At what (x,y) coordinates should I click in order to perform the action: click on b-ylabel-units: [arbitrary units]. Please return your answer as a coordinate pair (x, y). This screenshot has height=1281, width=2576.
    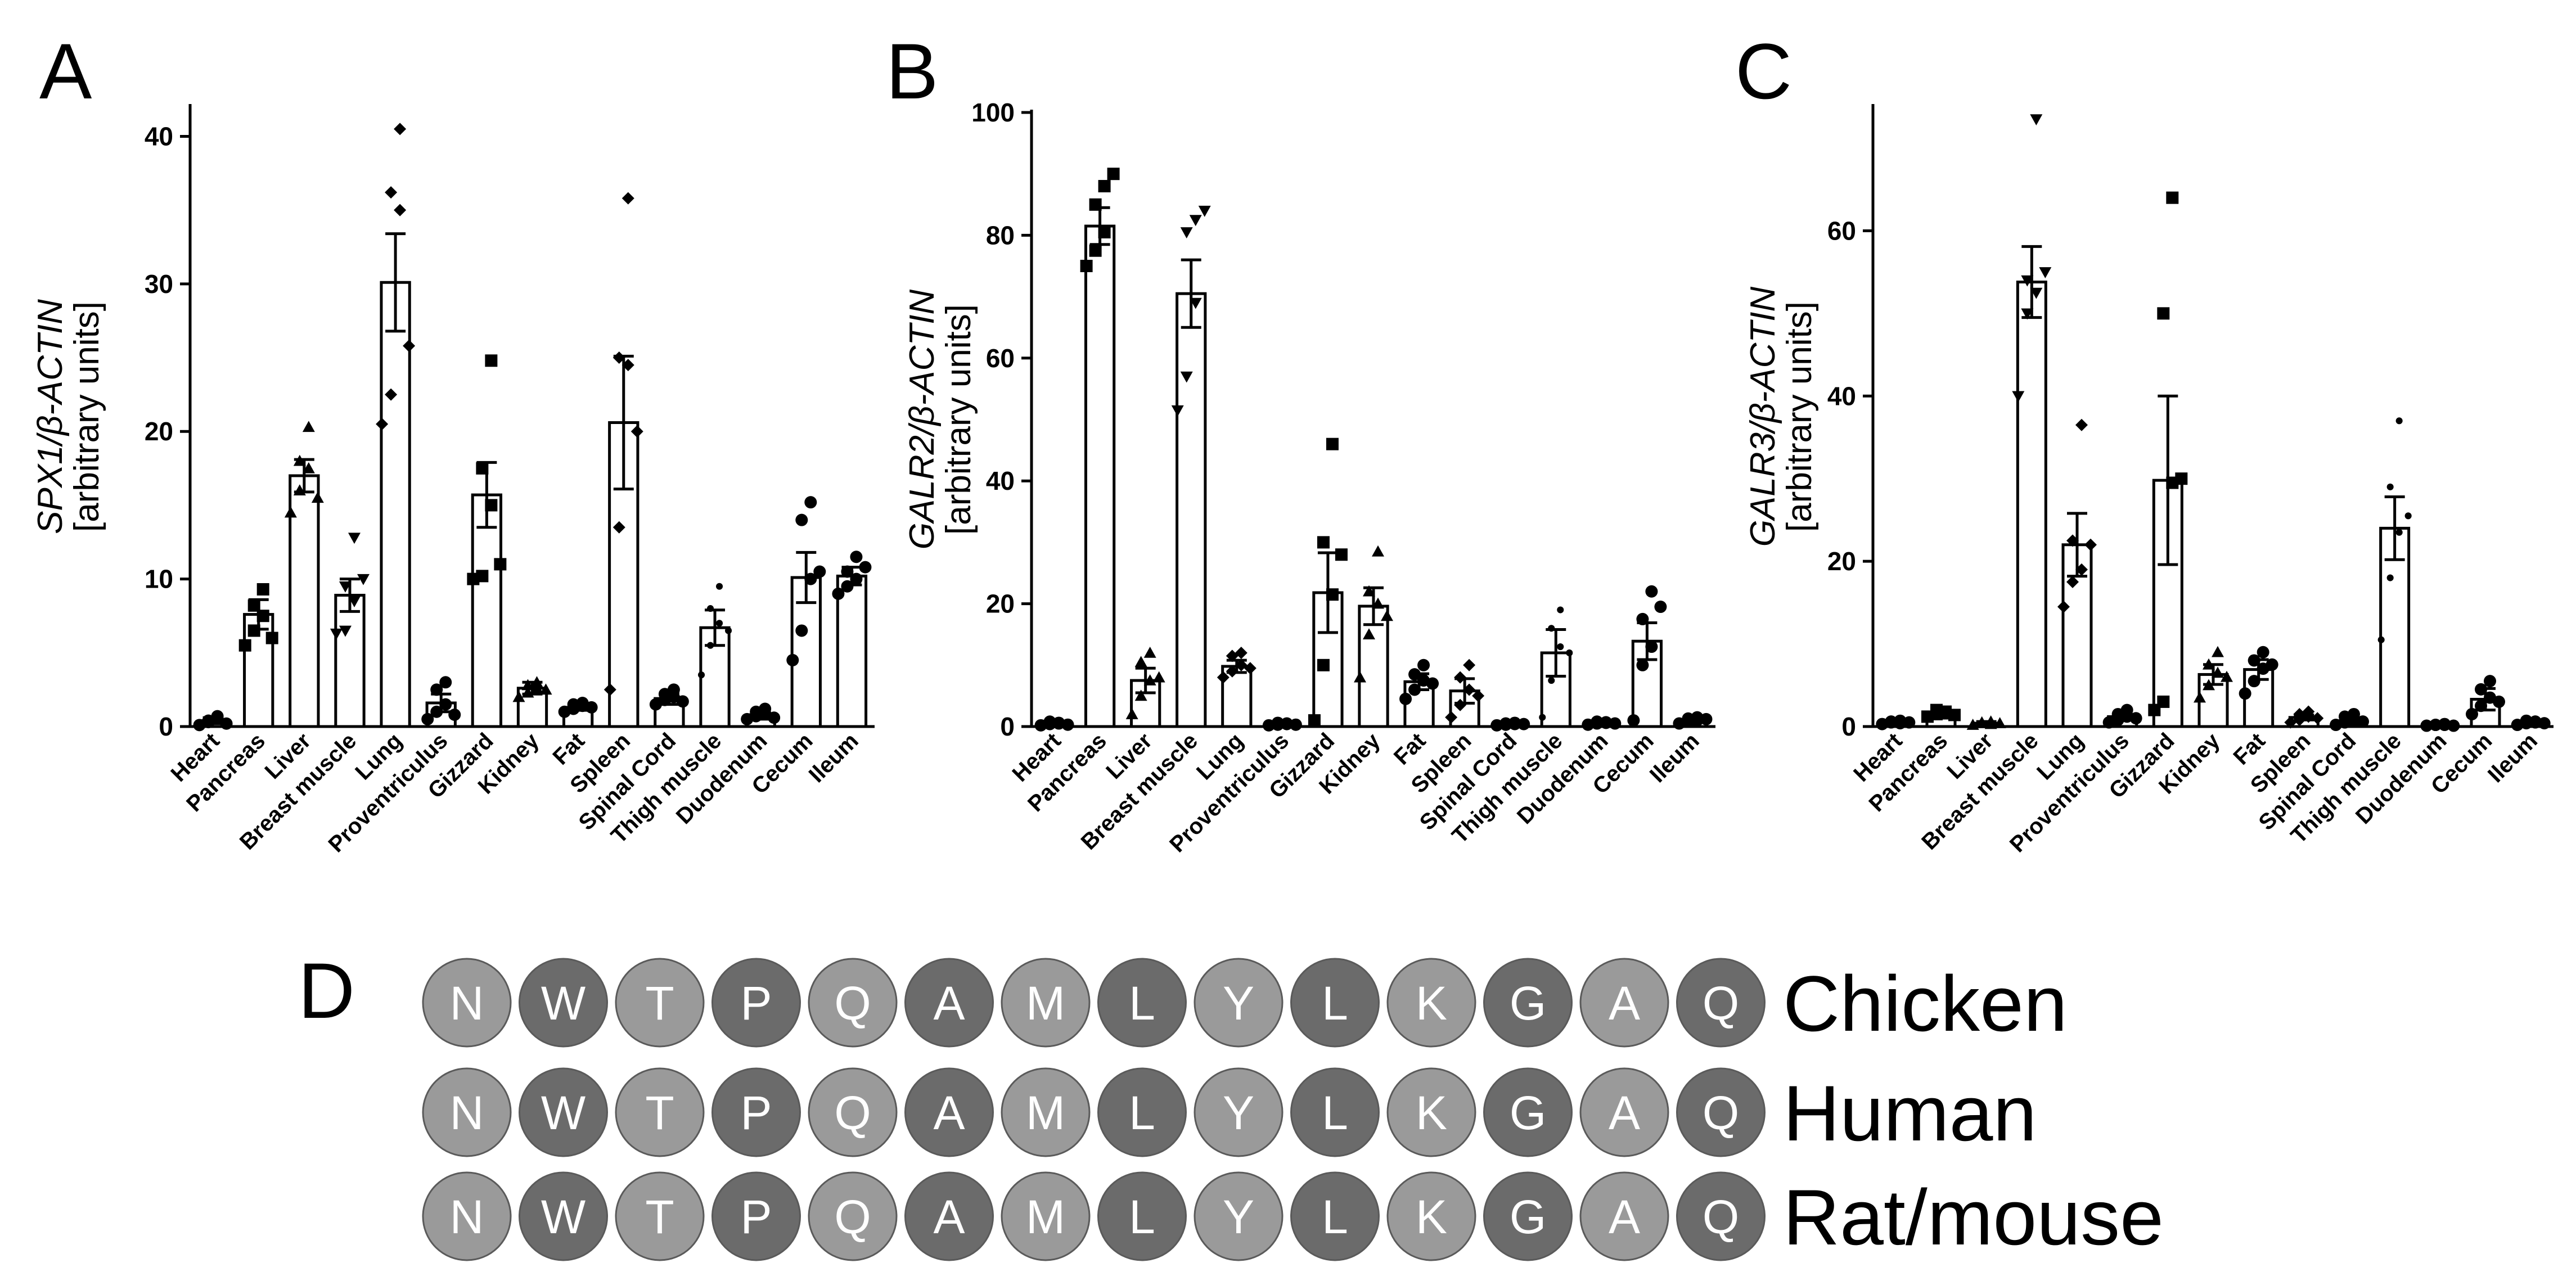
    Looking at the image, I should click on (959, 419).